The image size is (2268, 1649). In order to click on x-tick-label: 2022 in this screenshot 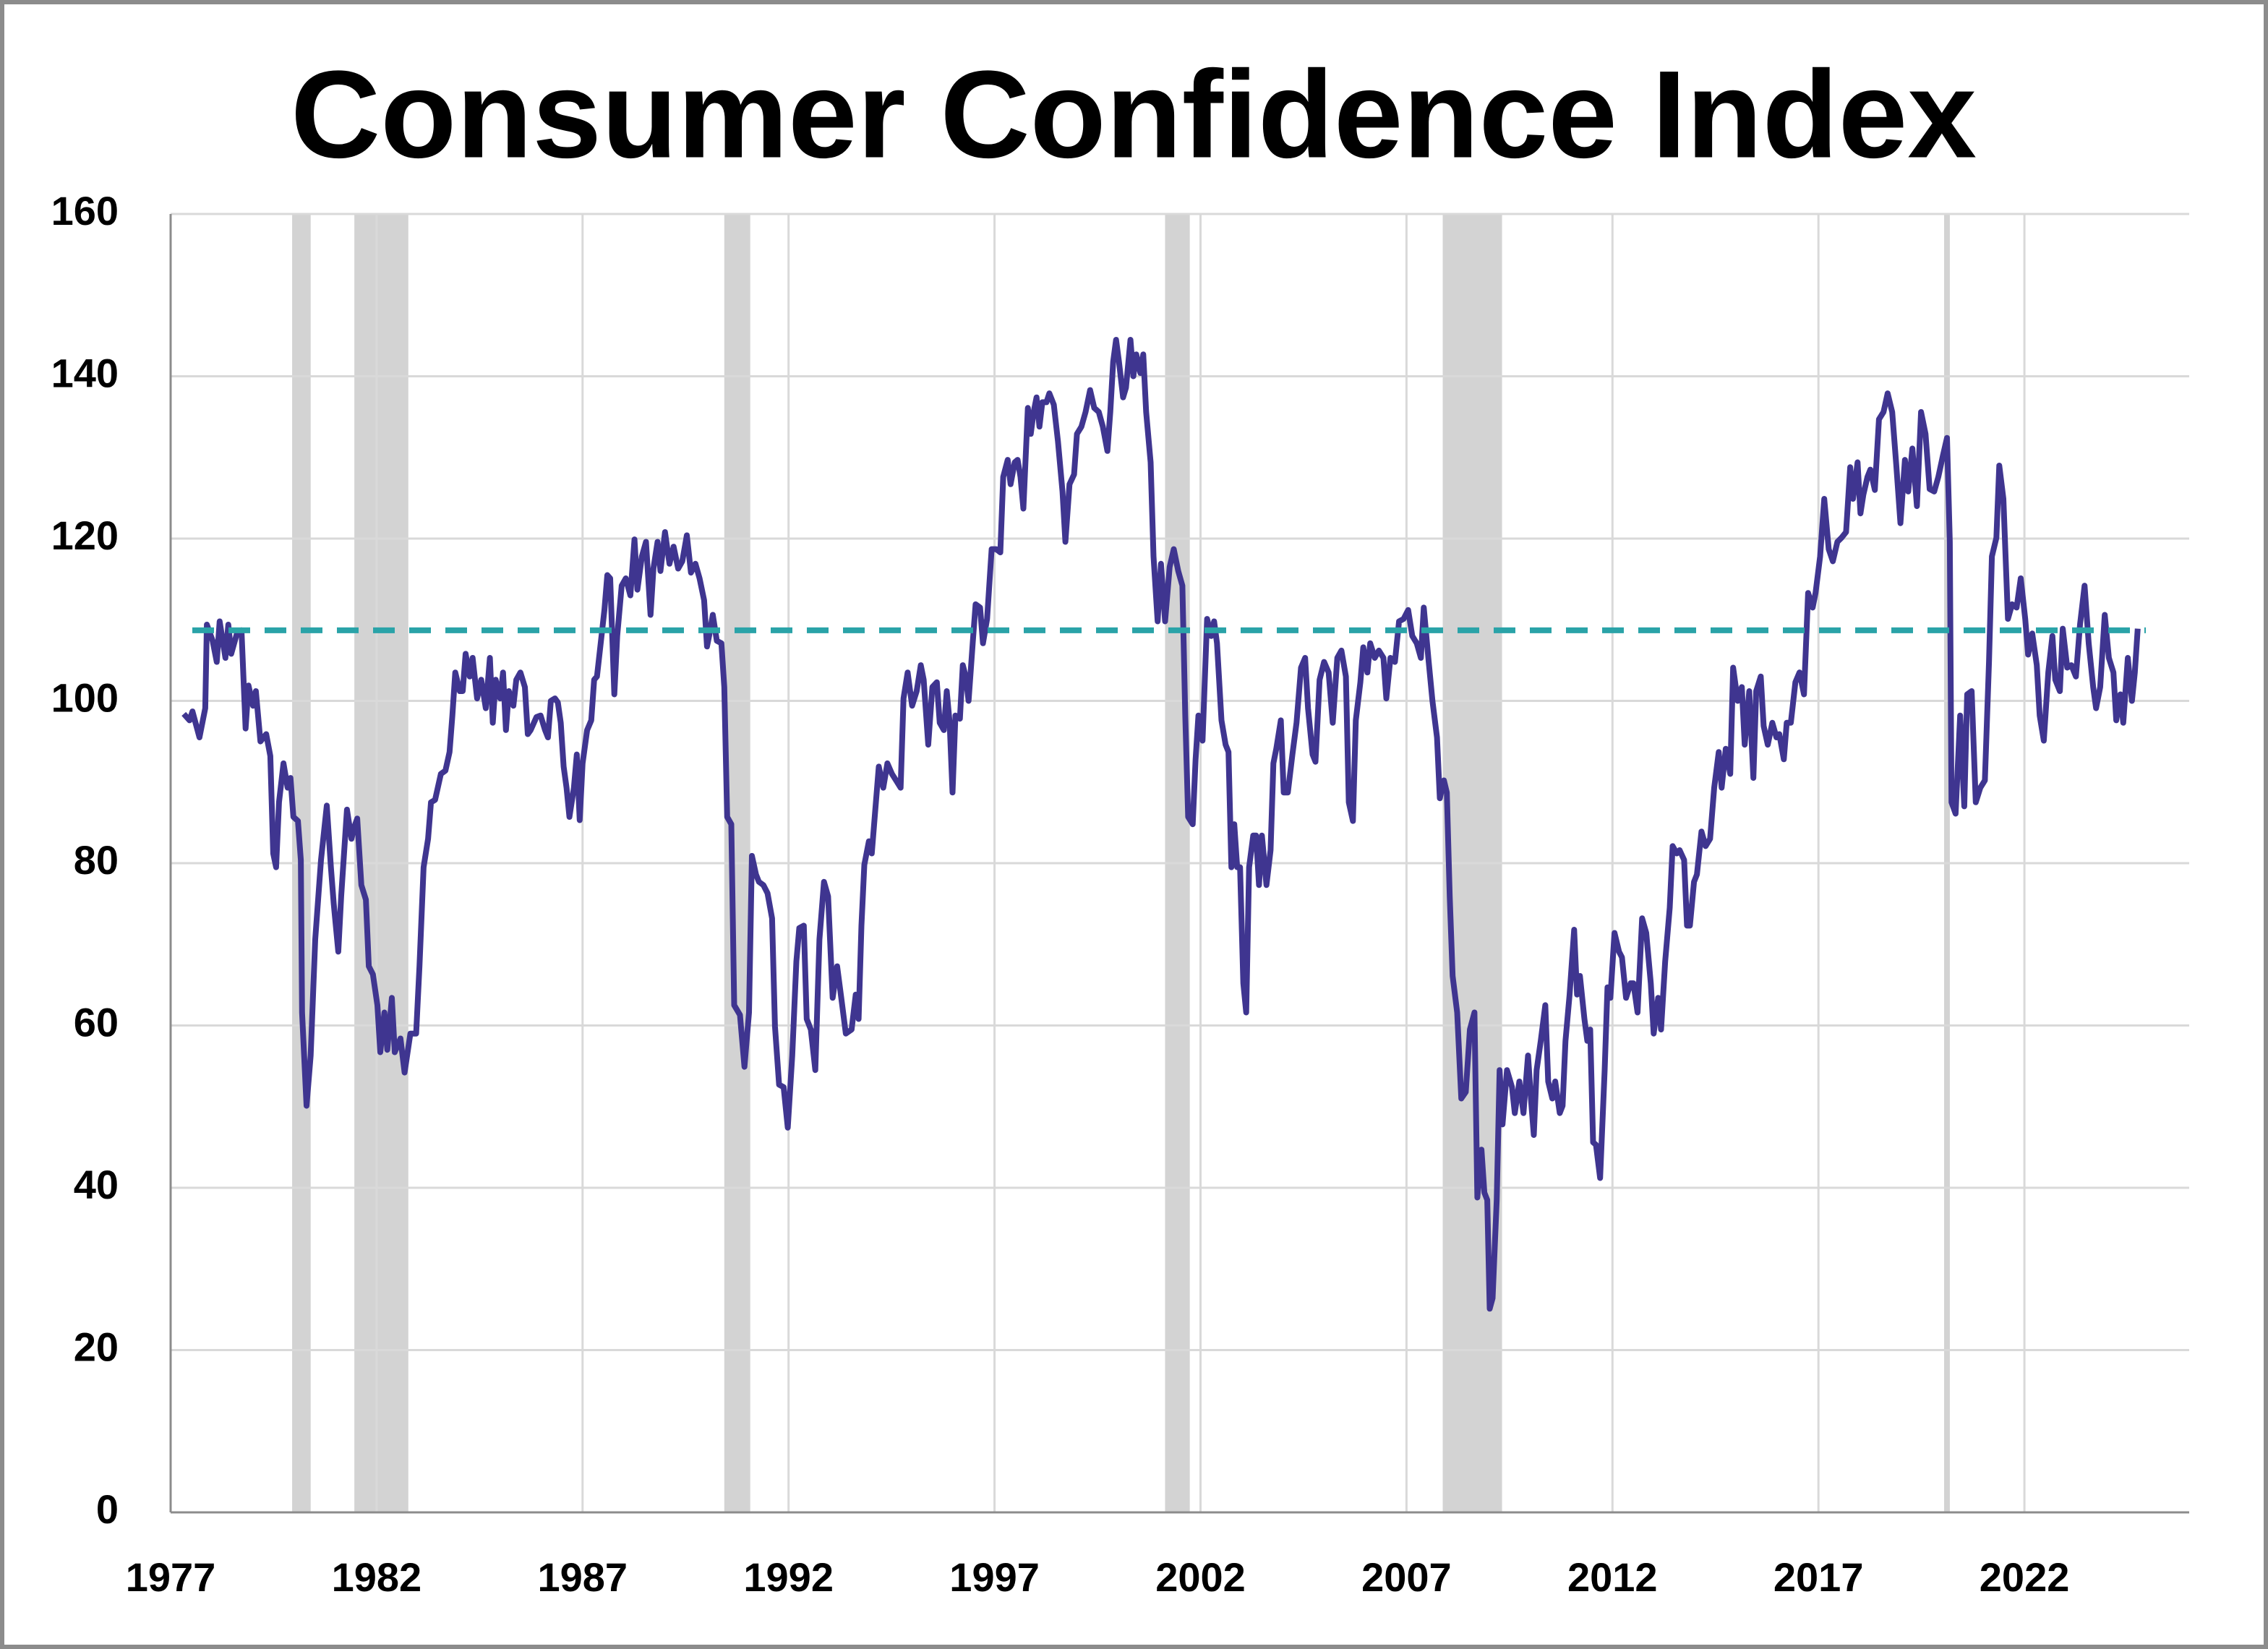, I will do `click(2025, 1577)`.